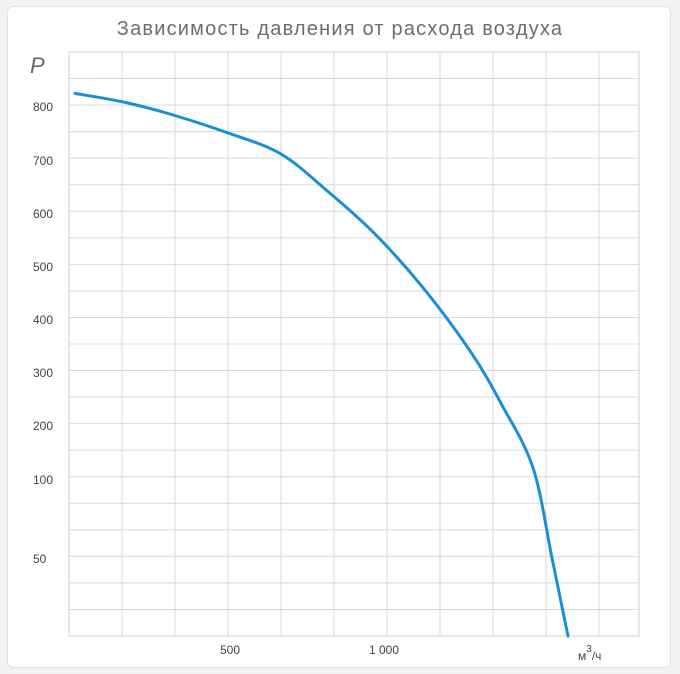 The height and width of the screenshot is (674, 680). Describe the element at coordinates (43, 267) in the screenshot. I see `y-tick-label: 500` at that location.